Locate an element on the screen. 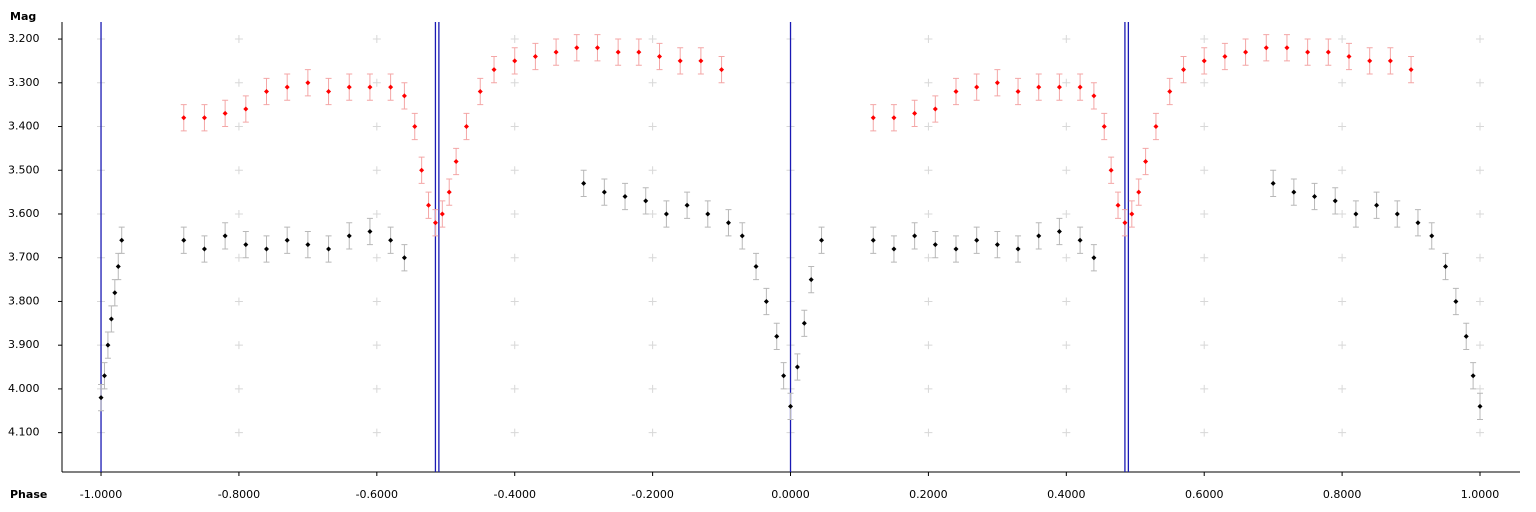  y-tick-label: 3.300 is located at coordinates (24, 82).